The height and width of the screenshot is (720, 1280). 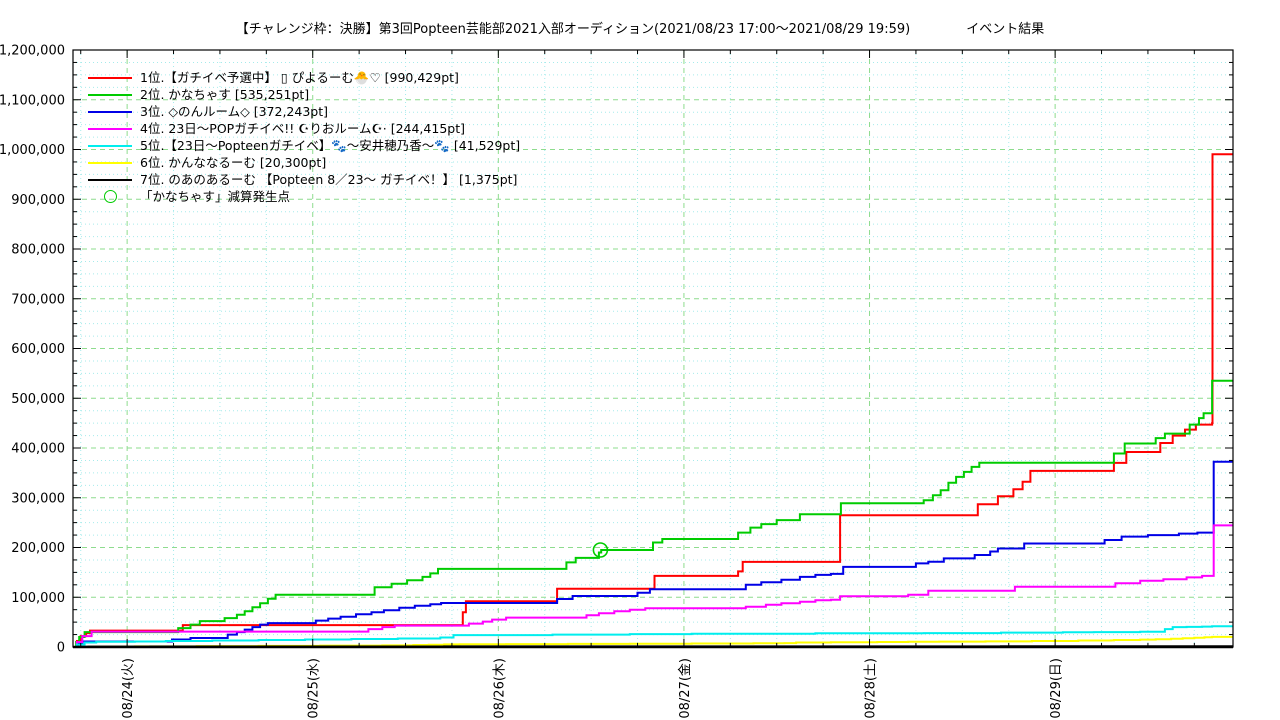 What do you see at coordinates (215, 196) in the screenshot?
I see `legend-label-deduction: 「かなちゃす」減算発生点` at bounding box center [215, 196].